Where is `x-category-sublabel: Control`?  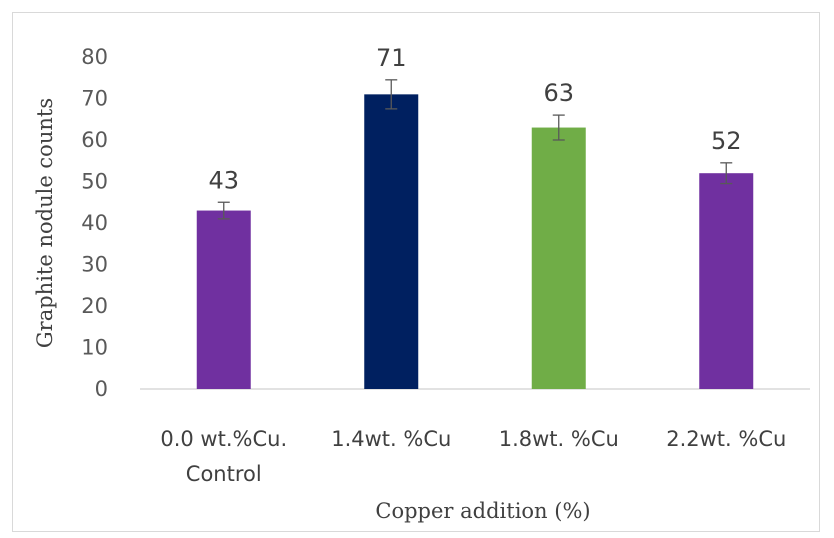
x-category-sublabel: Control is located at coordinates (224, 474).